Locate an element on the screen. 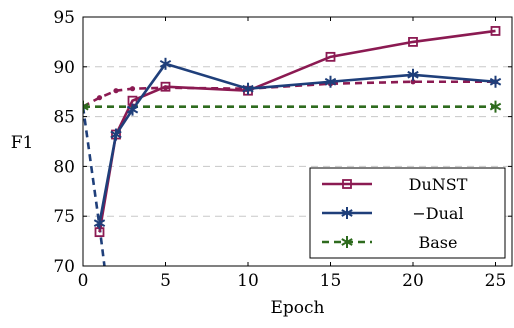 The width and height of the screenshot is (514, 328). x-tick-label-10: 10 is located at coordinates (248, 281).